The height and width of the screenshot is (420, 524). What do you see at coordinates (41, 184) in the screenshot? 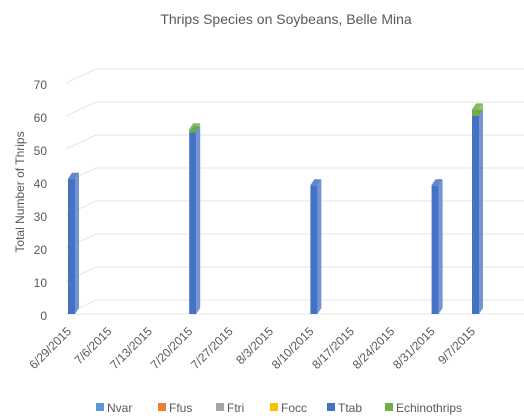
I see `y-tick-label: 40` at bounding box center [41, 184].